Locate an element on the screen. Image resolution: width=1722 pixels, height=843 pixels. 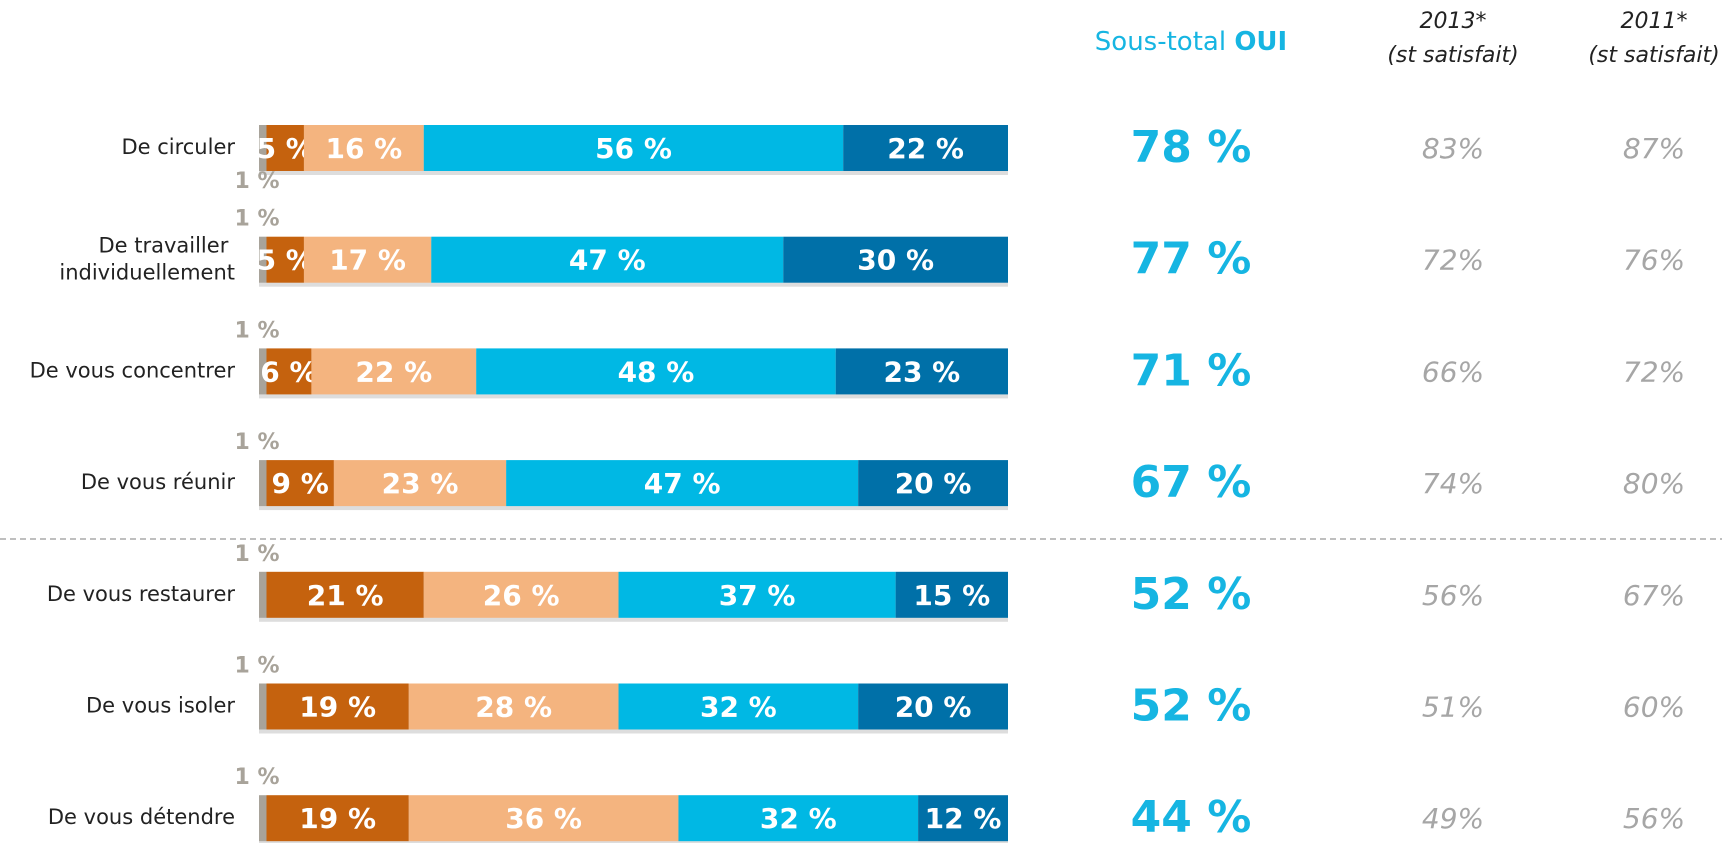
subtotal-value: 44 % is located at coordinates (1191, 817).